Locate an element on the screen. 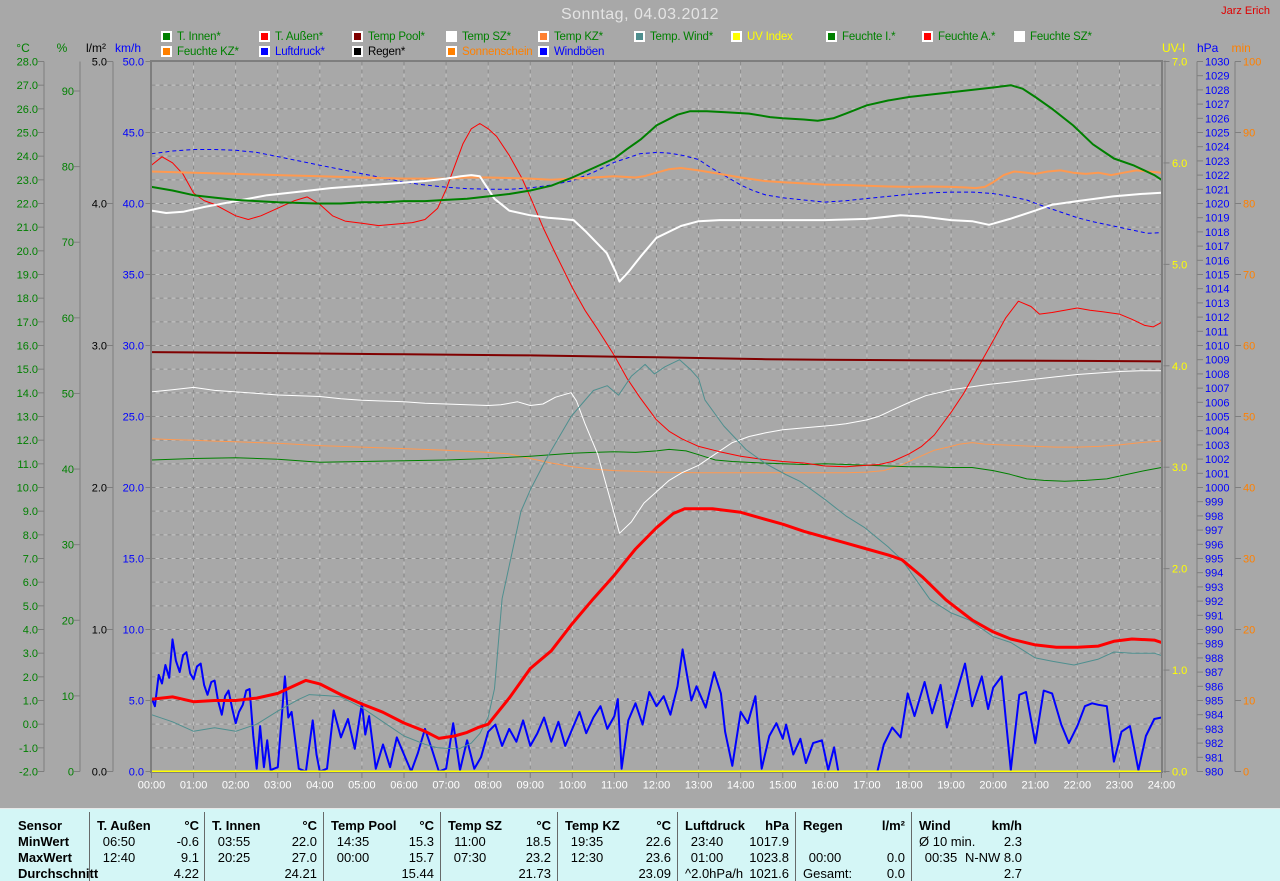 This screenshot has width=1280, height=881. table-header-name: Temp SZ is located at coordinates (475, 825).